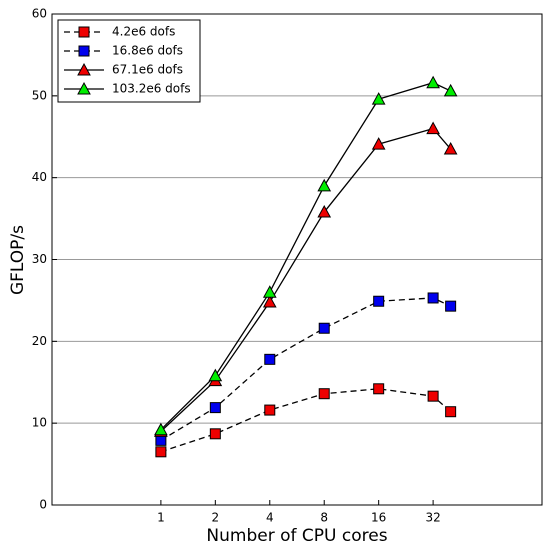 This screenshot has width=551, height=550. I want to click on x-tick-label: 4, so click(270, 518).